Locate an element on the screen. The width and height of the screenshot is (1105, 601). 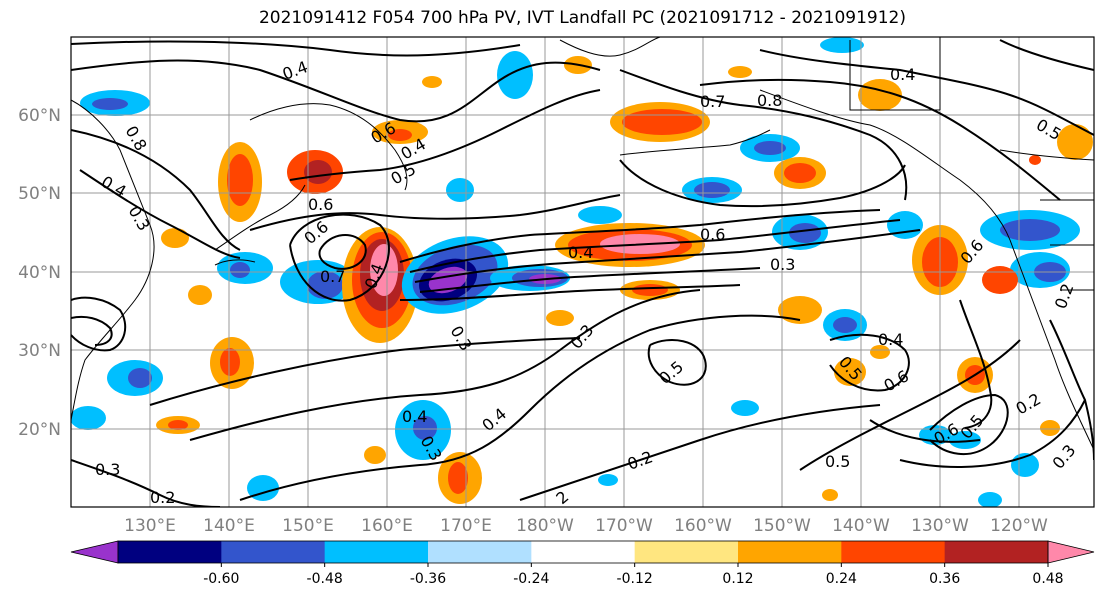
contour-label: 0.5 is located at coordinates (837, 461).